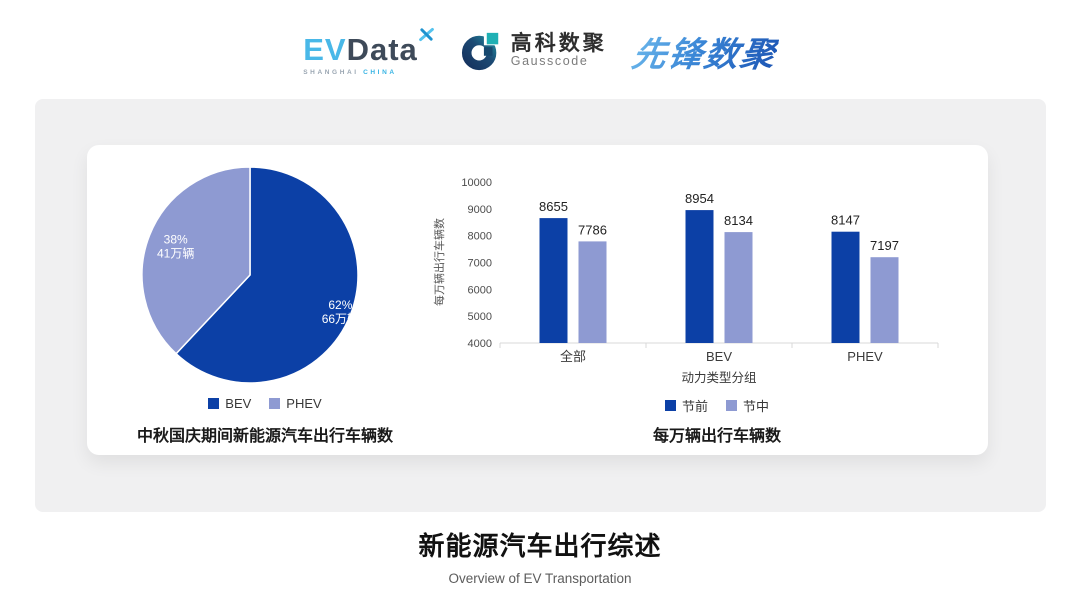  I want to click on footer-title: 新能源汽车出行综述, so click(540, 546).